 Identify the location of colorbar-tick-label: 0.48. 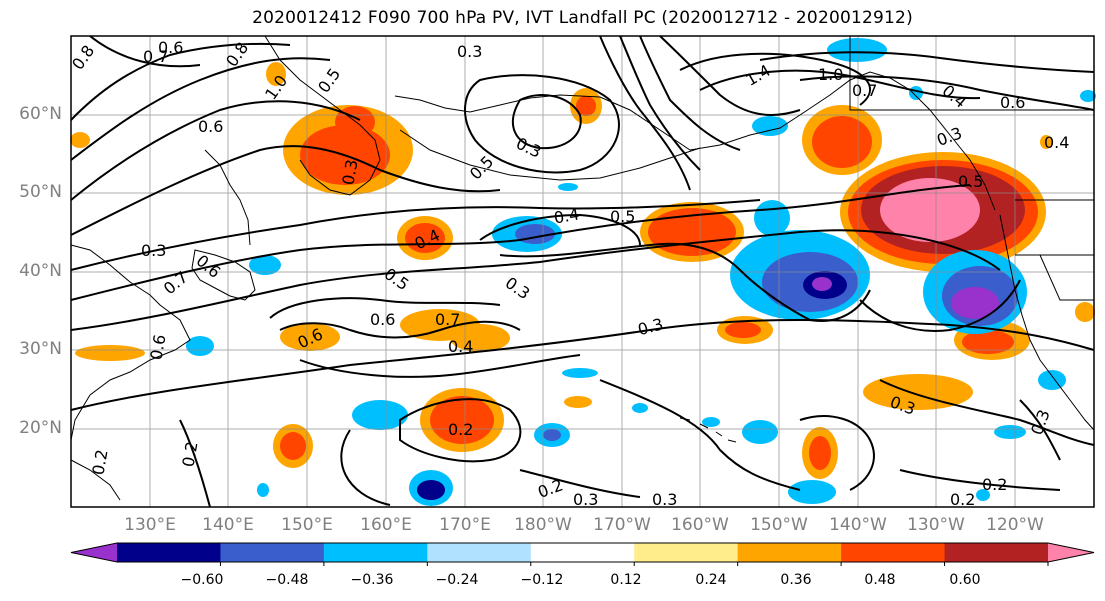
(880, 580).